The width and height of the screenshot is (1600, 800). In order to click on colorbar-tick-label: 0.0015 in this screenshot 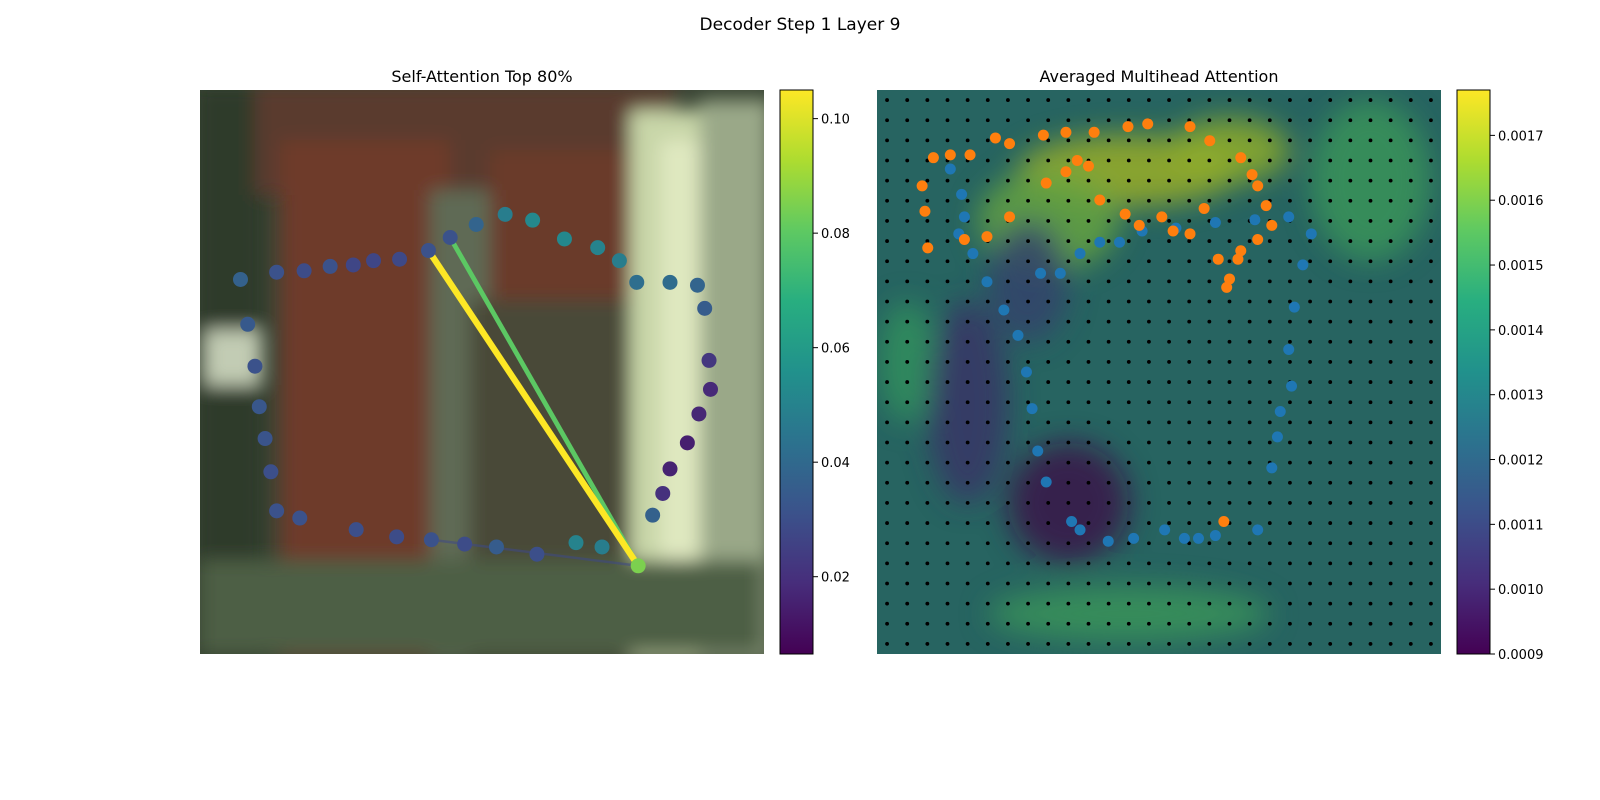, I will do `click(1521, 266)`.